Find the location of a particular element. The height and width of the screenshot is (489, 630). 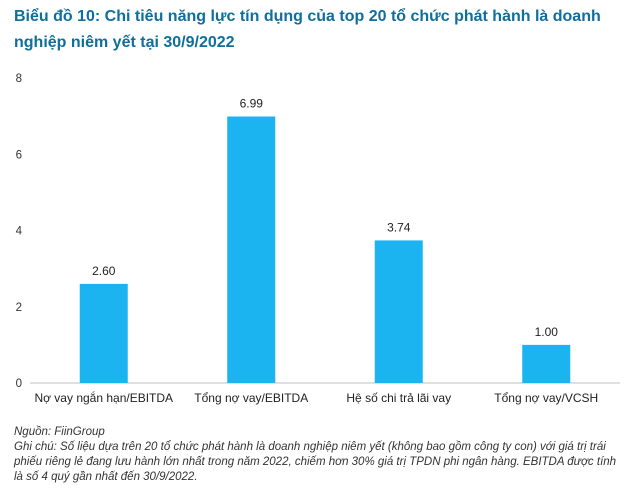

data-label: 3.74 is located at coordinates (399, 227).